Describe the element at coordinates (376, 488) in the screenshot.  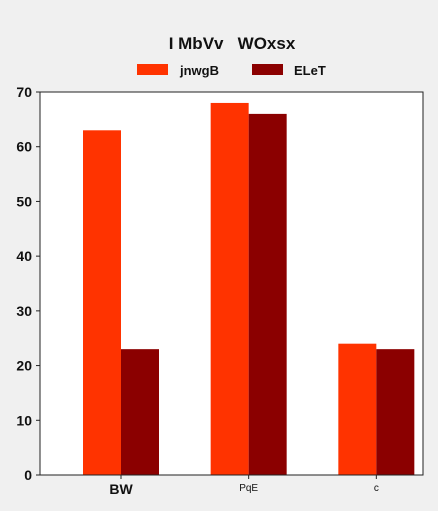
I see `x-tick-label: c` at that location.